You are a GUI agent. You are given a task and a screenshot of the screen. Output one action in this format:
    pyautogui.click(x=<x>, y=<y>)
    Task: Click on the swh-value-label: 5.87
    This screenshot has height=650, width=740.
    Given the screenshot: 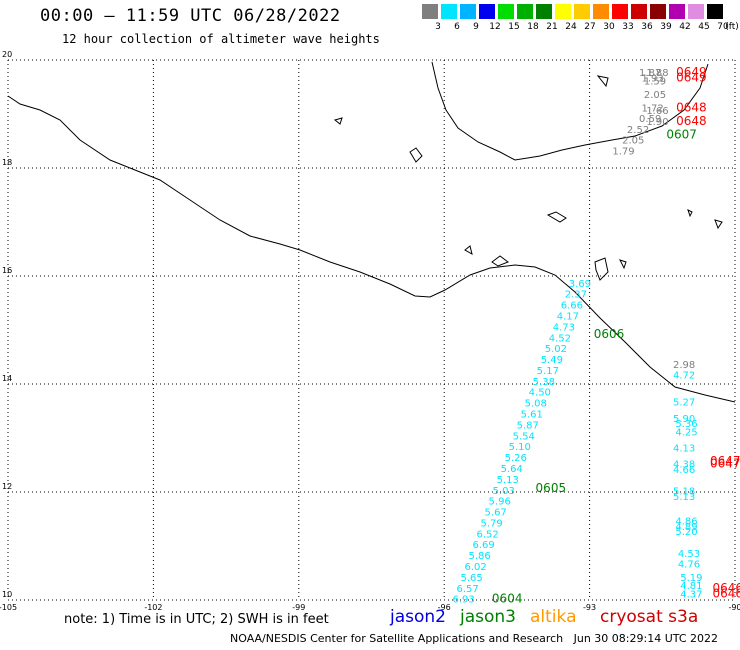 What is the action you would take?
    pyautogui.click(x=528, y=425)
    